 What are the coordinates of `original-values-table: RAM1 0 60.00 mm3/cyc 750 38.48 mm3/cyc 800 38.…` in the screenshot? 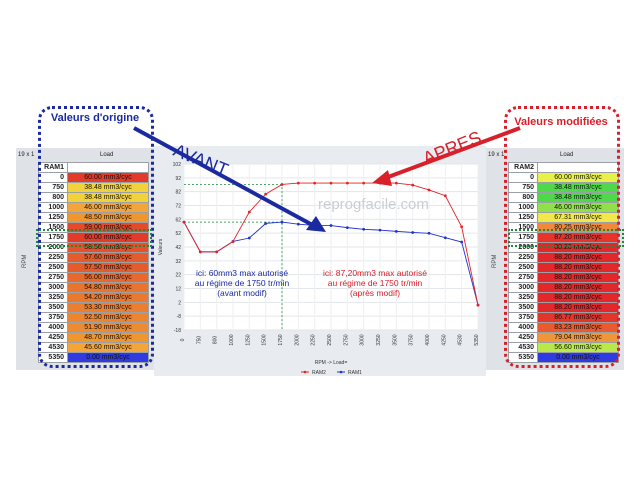 It's located at (93, 262).